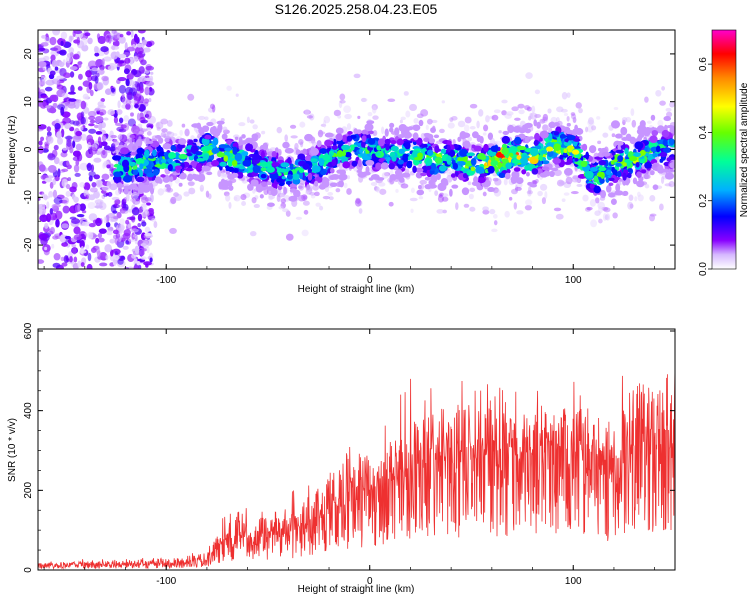 Image resolution: width=750 pixels, height=600 pixels. I want to click on spectrogram-y-tick-label: -20, so click(28, 244).